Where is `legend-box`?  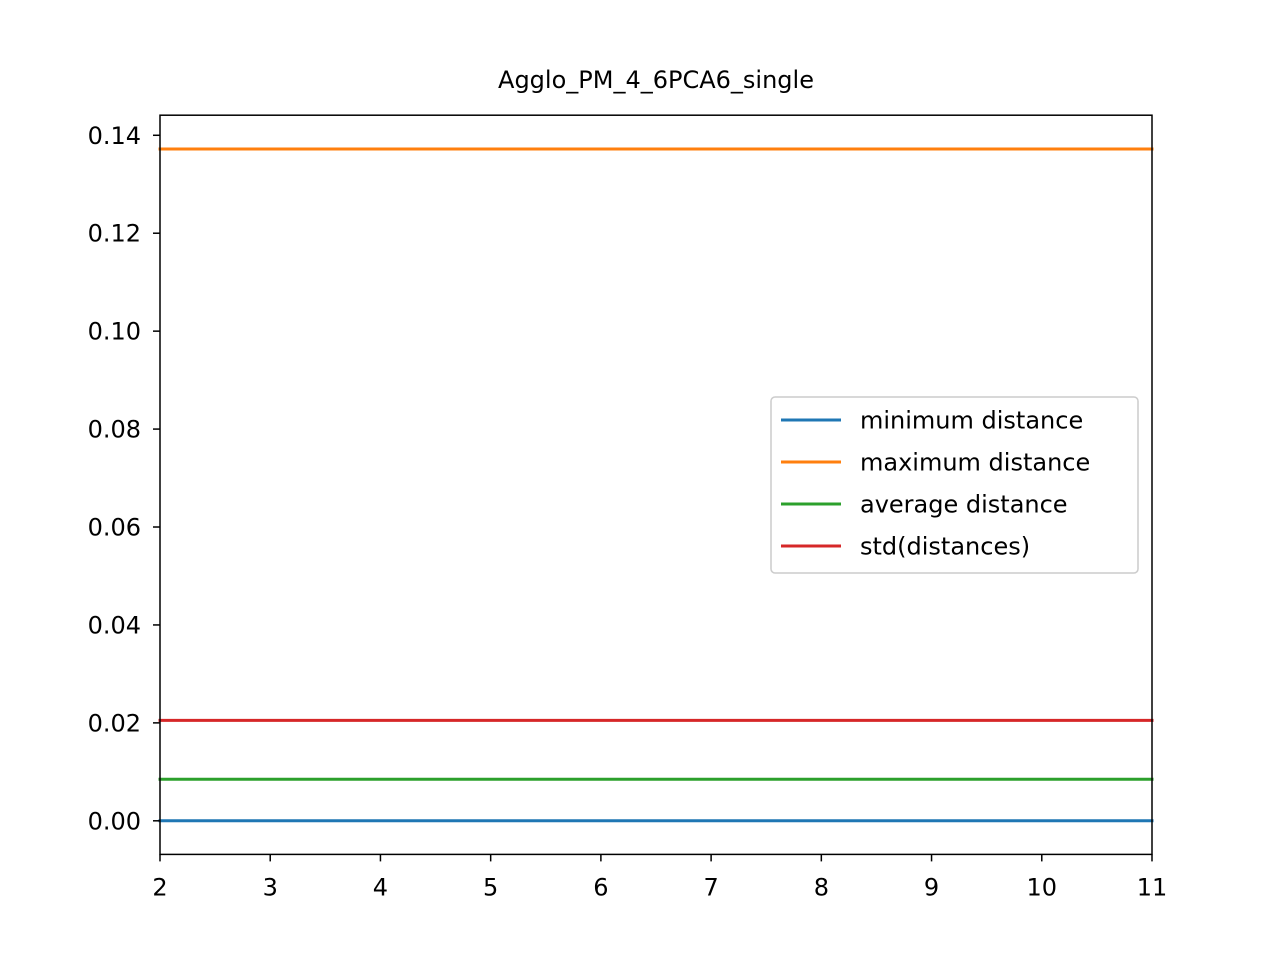 legend-box is located at coordinates (954, 485).